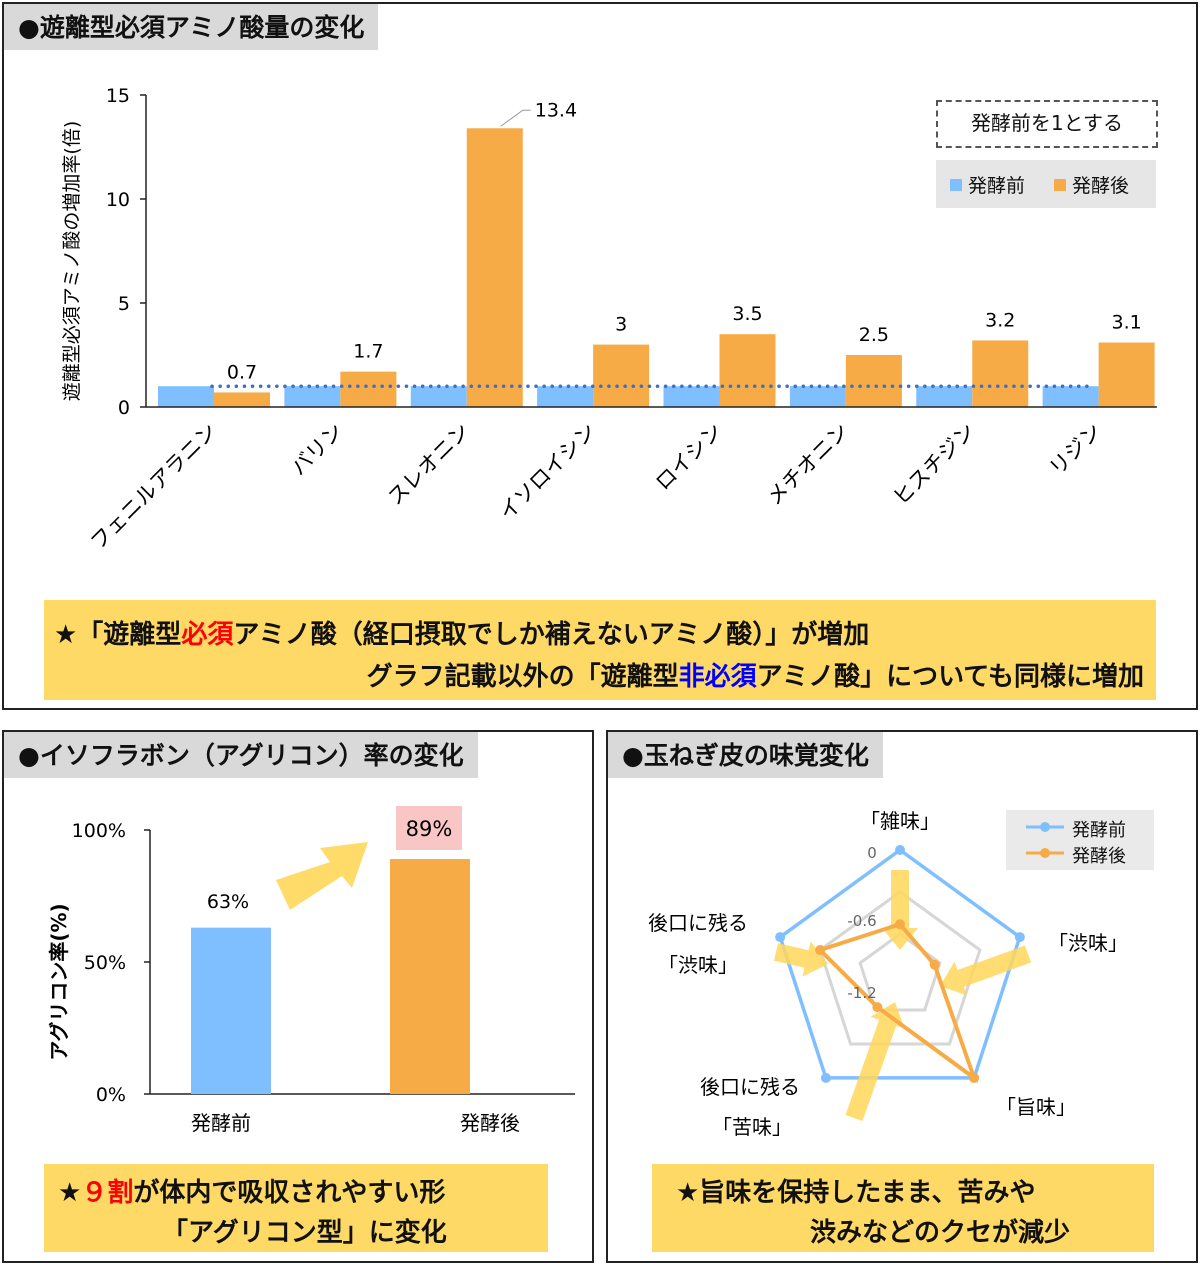  I want to click on radar-tick-label: 0, so click(872, 853).